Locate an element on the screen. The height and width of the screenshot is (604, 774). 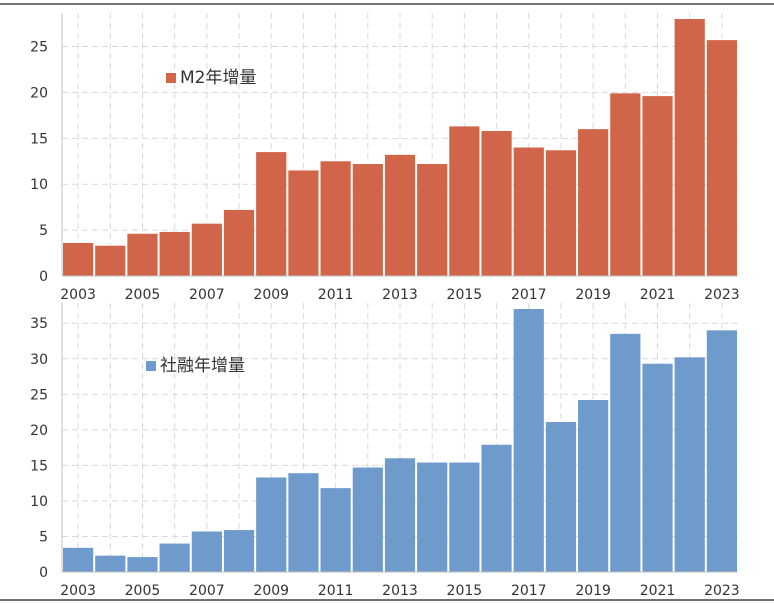
legend: M2年增量 is located at coordinates (211, 78).